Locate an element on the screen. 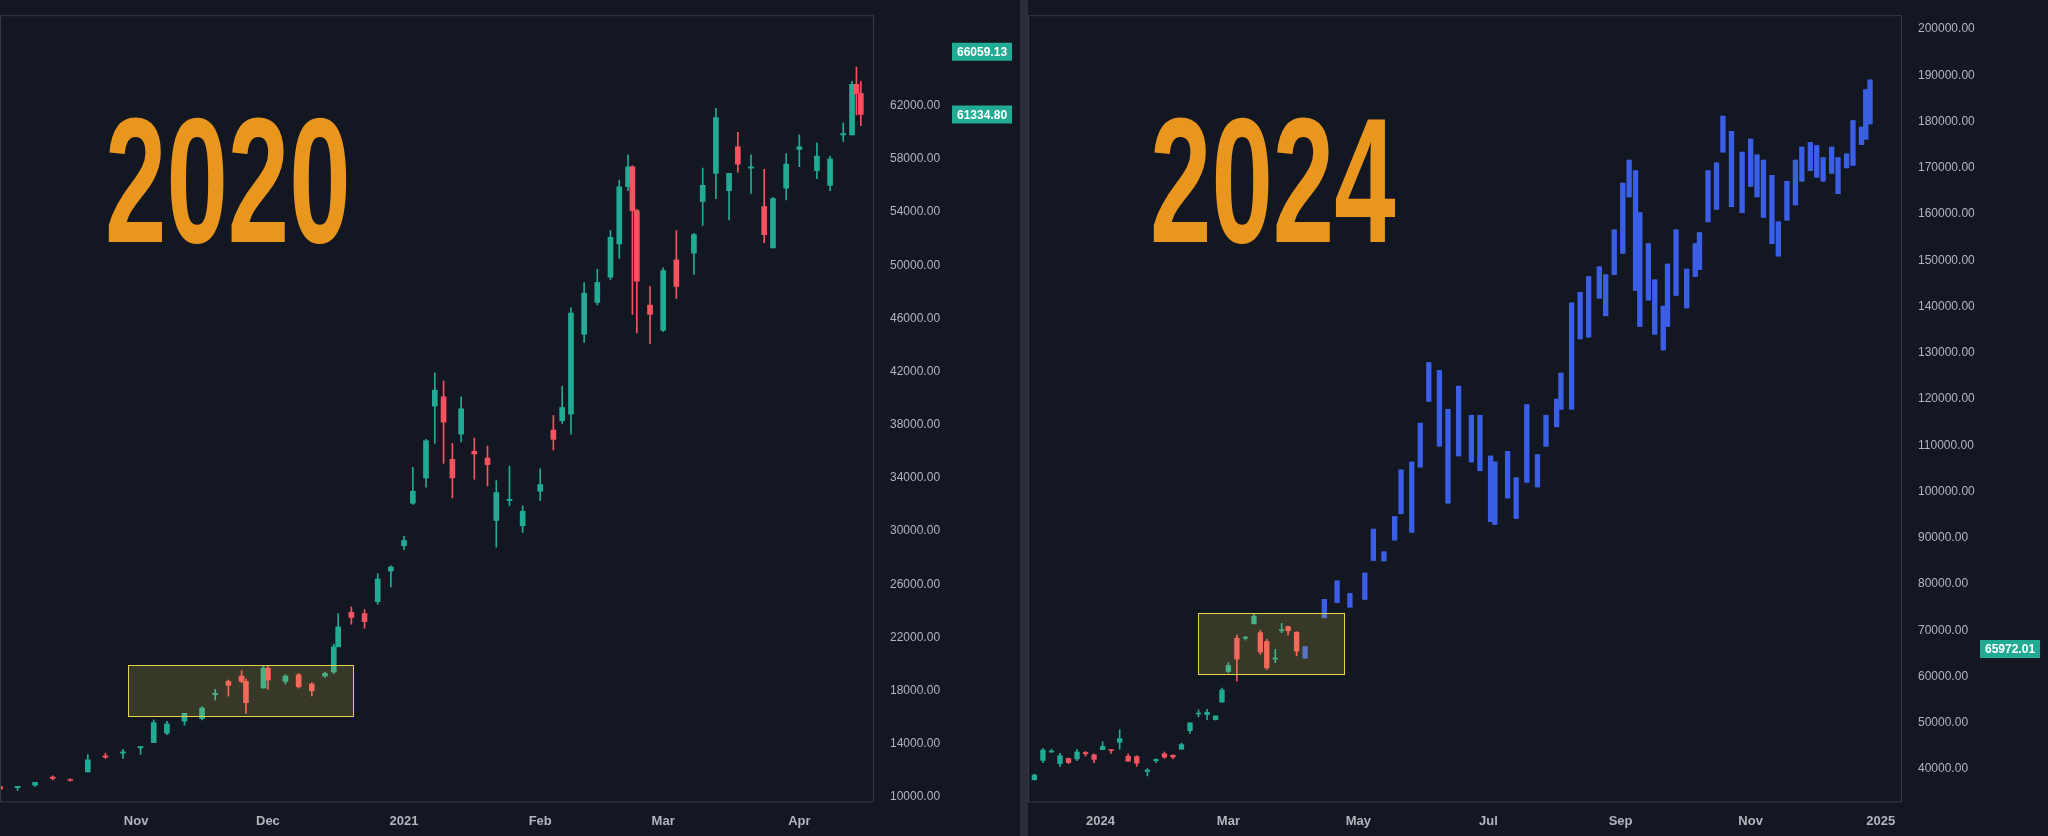 Image resolution: width=2048 pixels, height=836 pixels. y-tick-label: 70000.00 is located at coordinates (1943, 629).